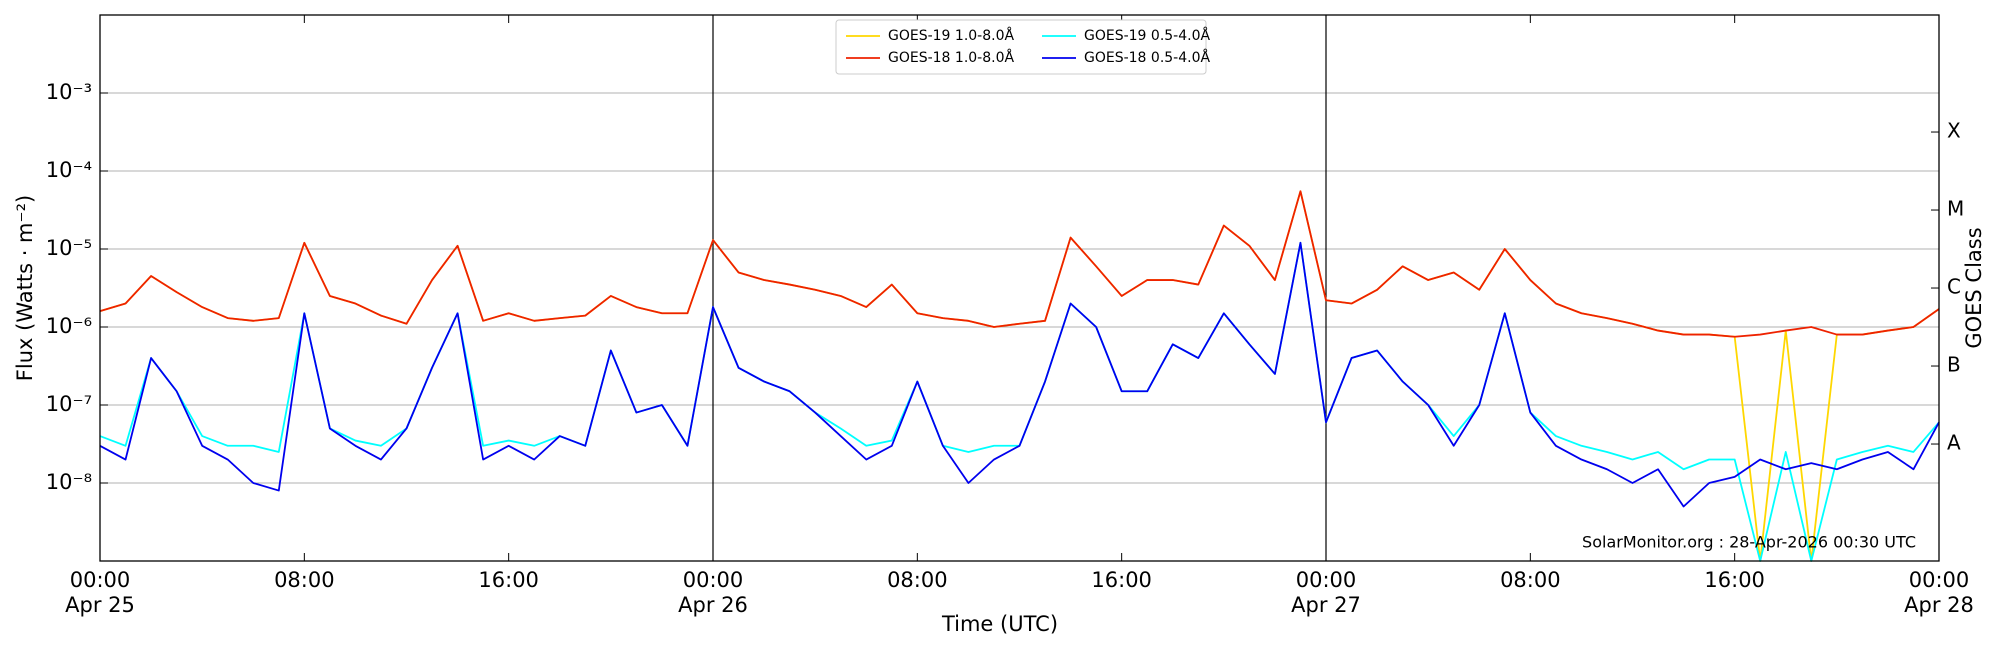 This screenshot has width=2000, height=650. What do you see at coordinates (1954, 365) in the screenshot?
I see `y2-tick-label: B` at bounding box center [1954, 365].